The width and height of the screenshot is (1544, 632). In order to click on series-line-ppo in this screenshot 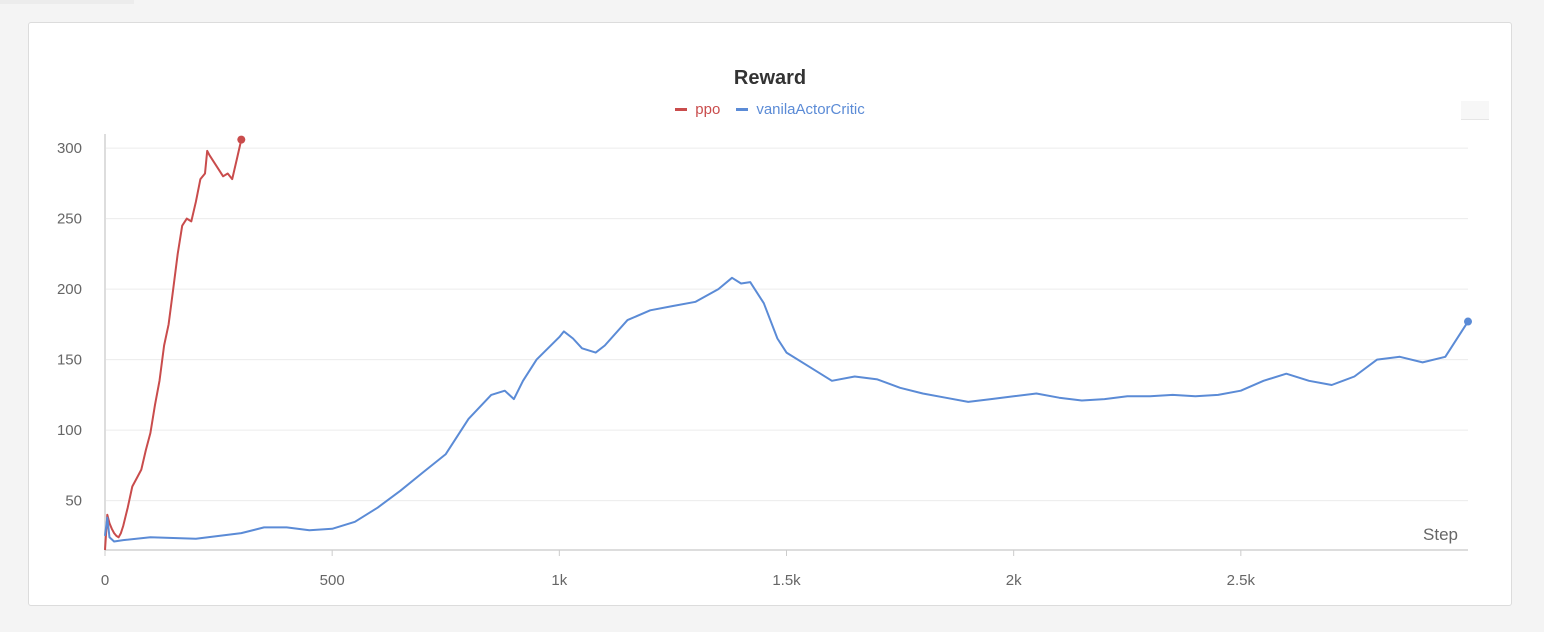, I will do `click(173, 345)`.